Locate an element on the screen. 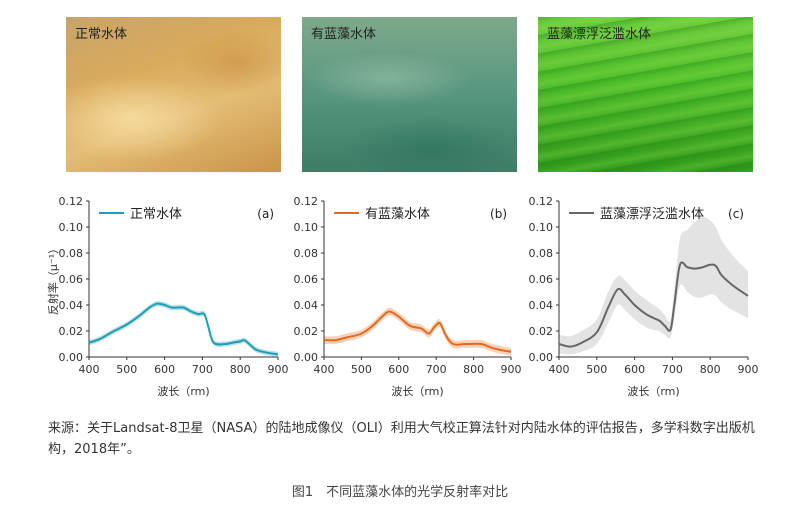 The height and width of the screenshot is (518, 800). photo-normal-water: 正常水体 is located at coordinates (173, 94).